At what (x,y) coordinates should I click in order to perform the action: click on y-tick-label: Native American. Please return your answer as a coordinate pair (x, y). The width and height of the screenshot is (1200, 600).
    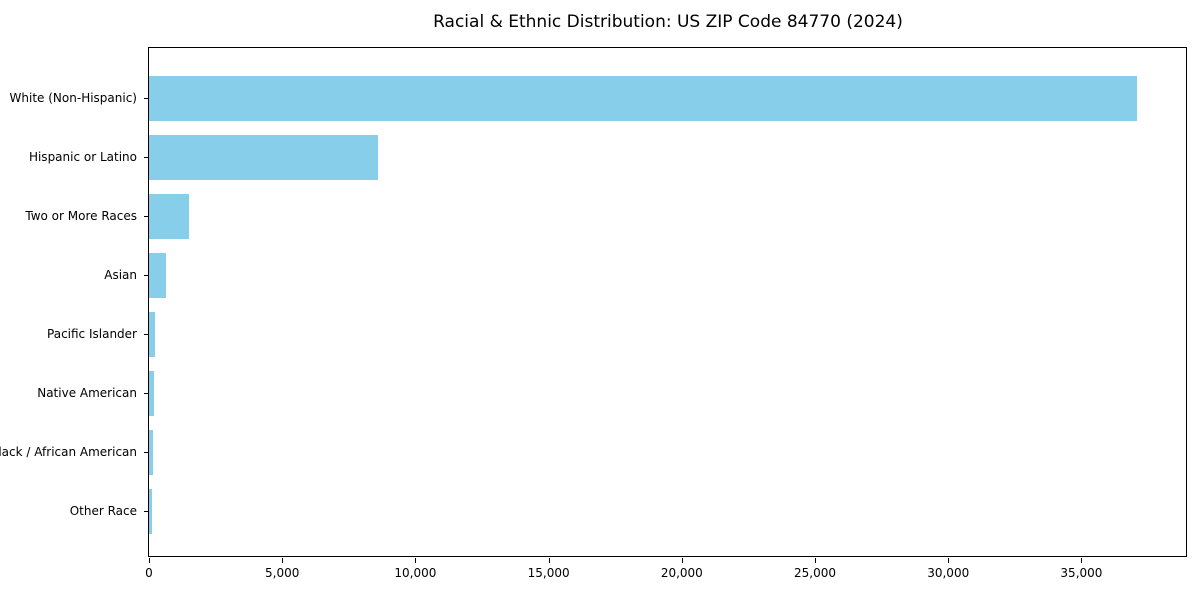
    Looking at the image, I should click on (87, 393).